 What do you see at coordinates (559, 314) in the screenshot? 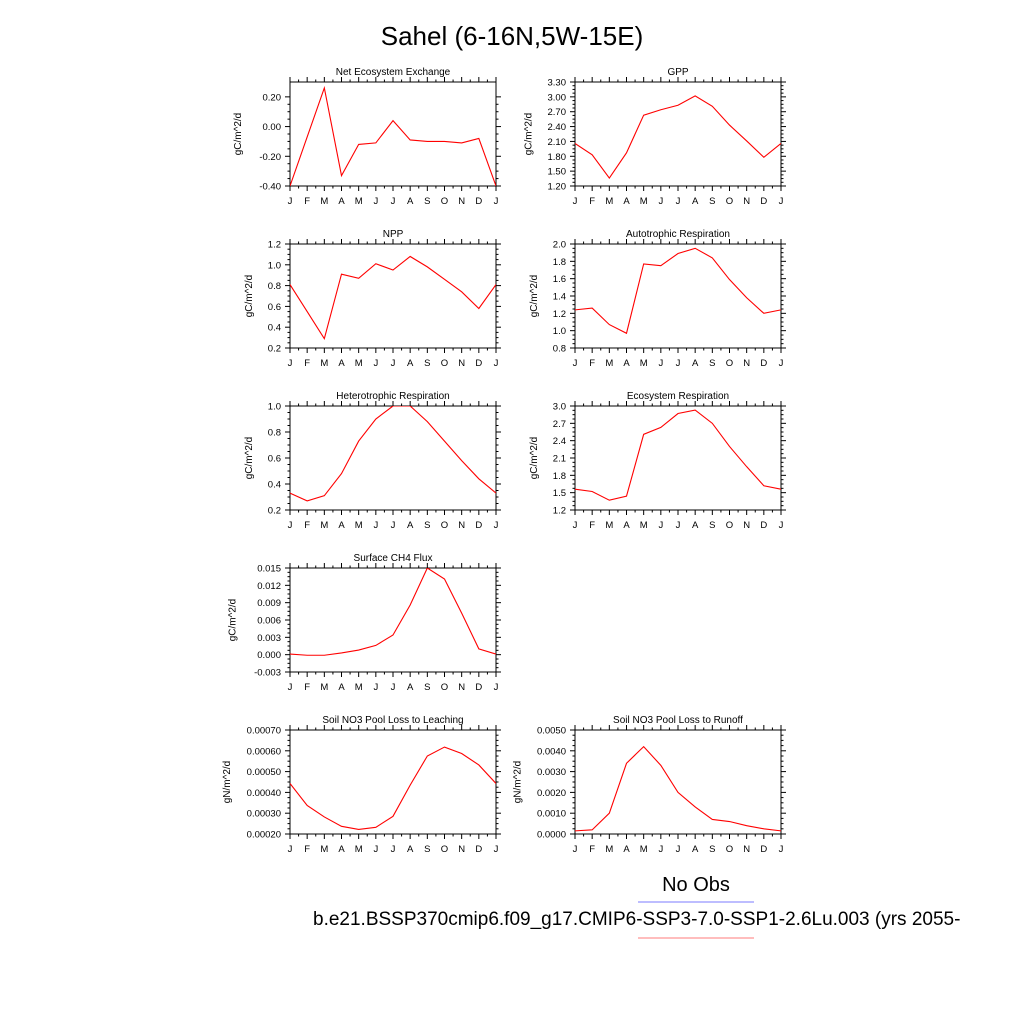
I see `y-tick-label: 1.2` at bounding box center [559, 314].